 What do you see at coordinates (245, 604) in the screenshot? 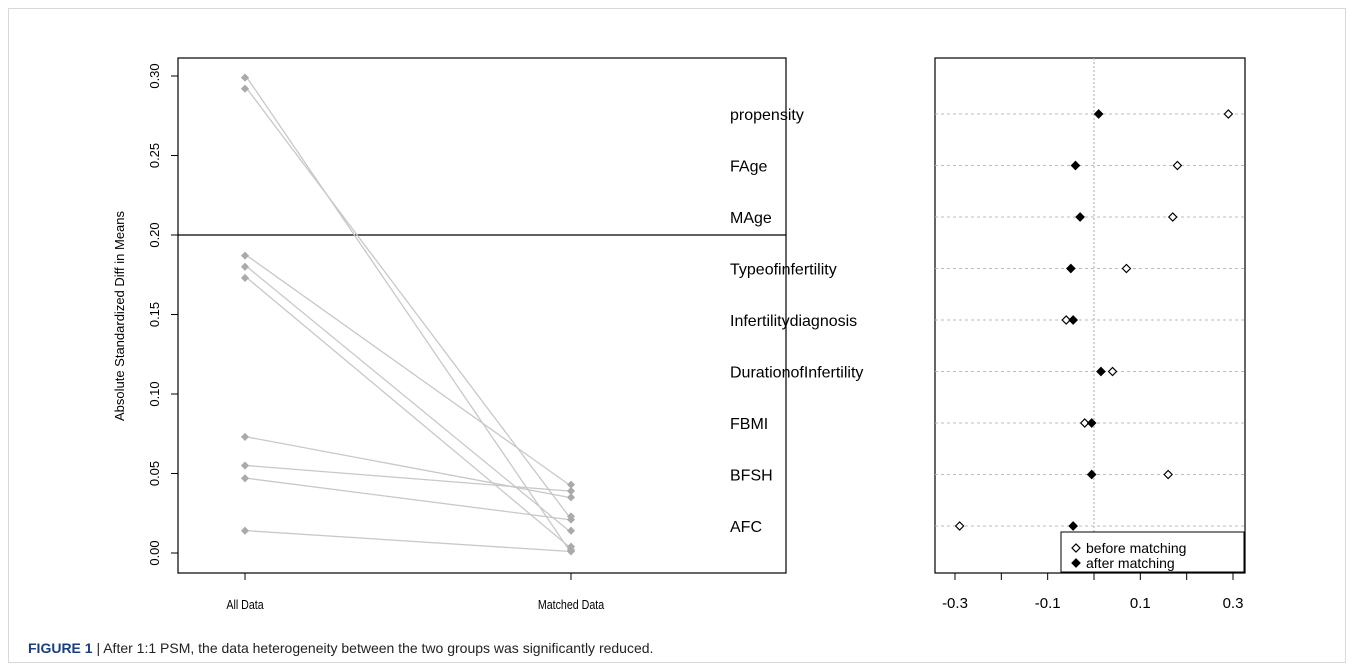
I see `left-x-tick-label: All Data` at bounding box center [245, 604].